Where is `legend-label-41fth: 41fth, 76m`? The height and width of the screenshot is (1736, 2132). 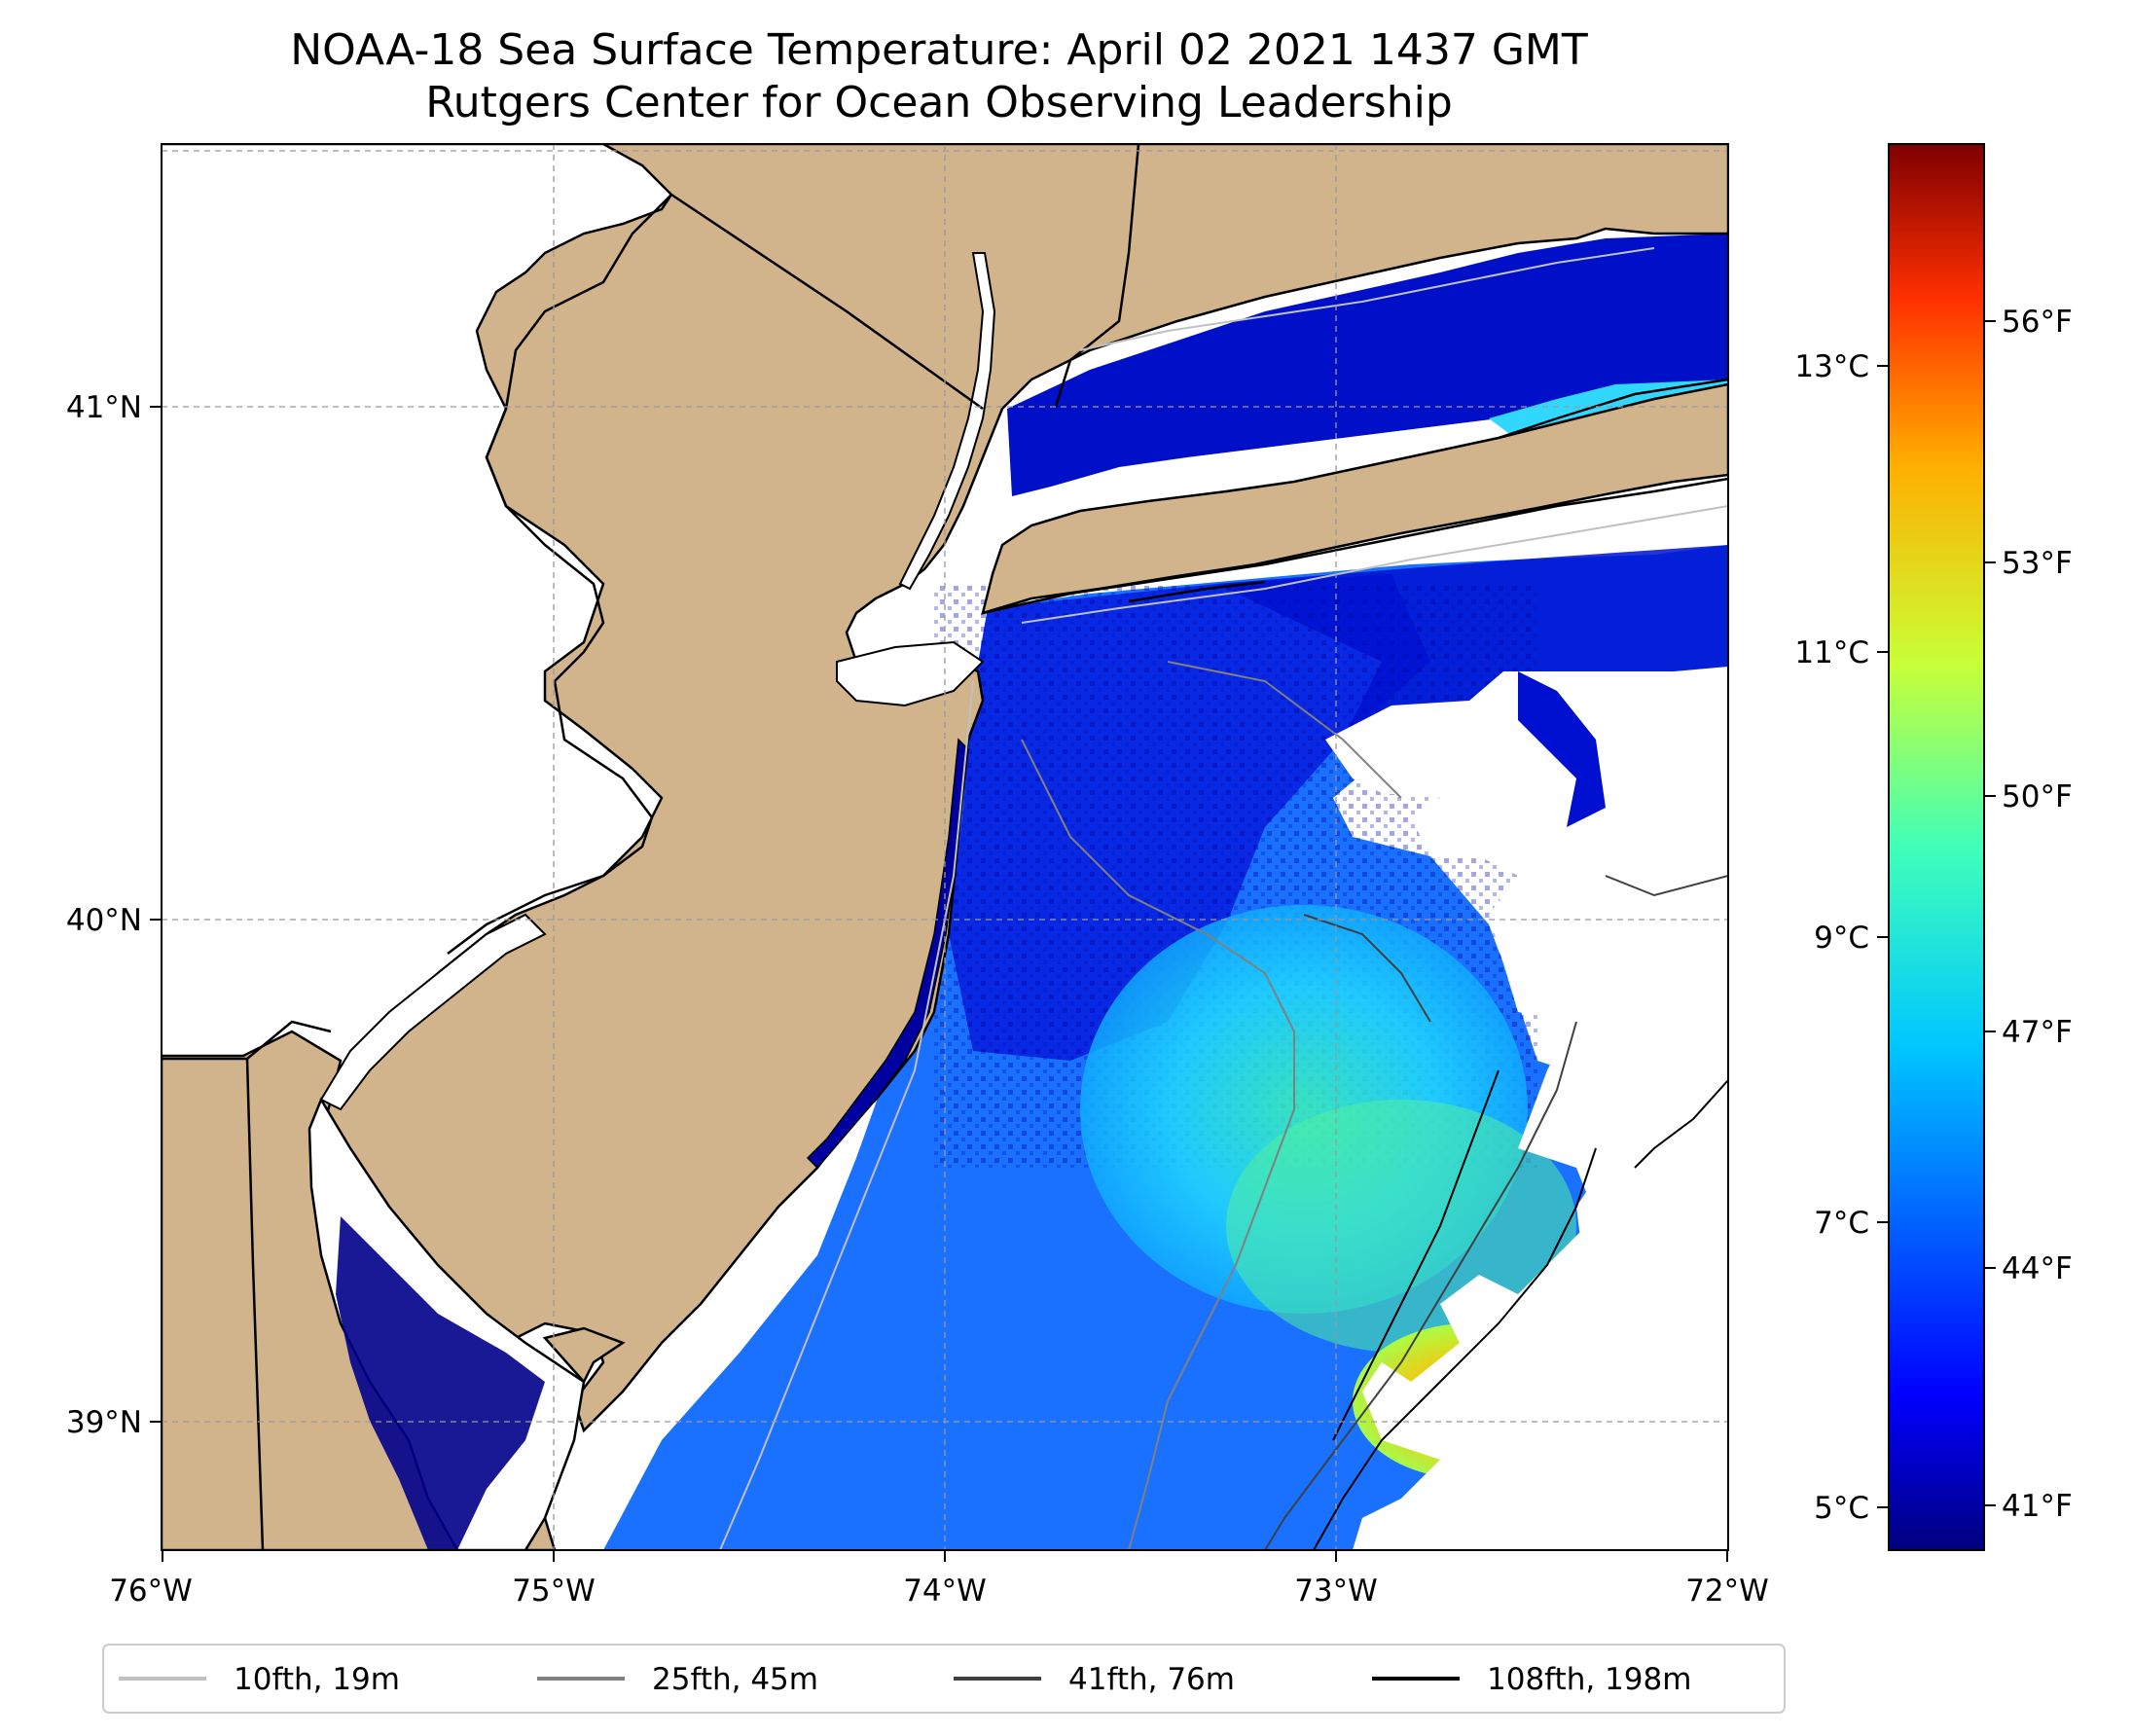
legend-label-41fth: 41fth, 76m is located at coordinates (1152, 1680).